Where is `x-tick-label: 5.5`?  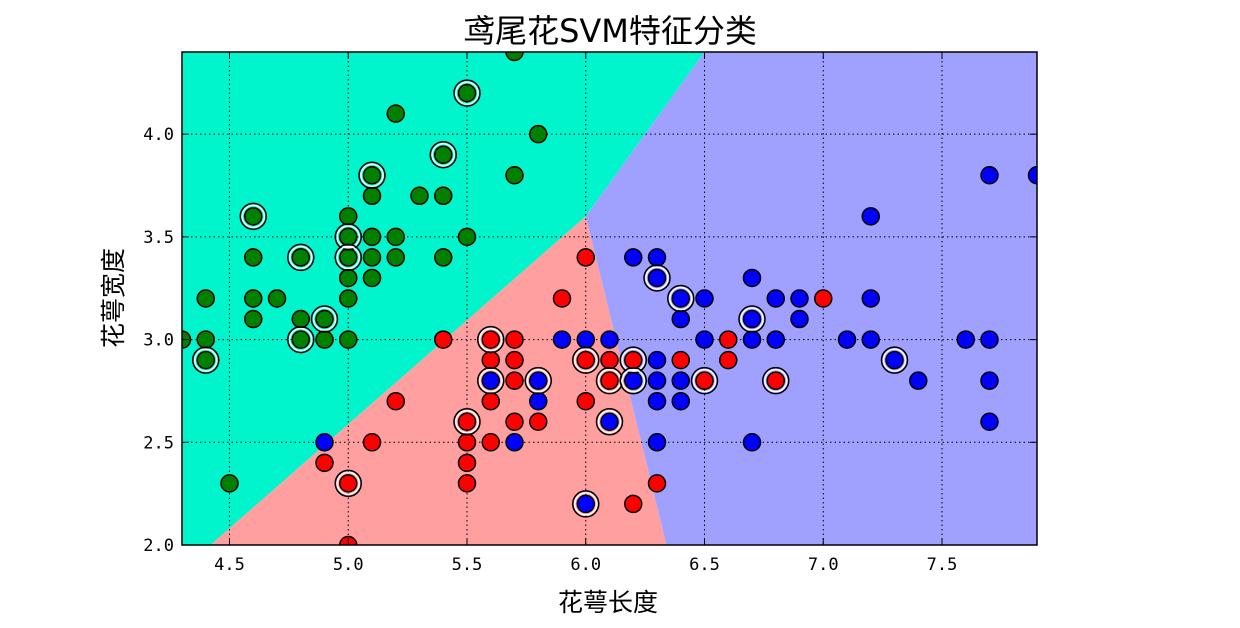
x-tick-label: 5.5 is located at coordinates (467, 565).